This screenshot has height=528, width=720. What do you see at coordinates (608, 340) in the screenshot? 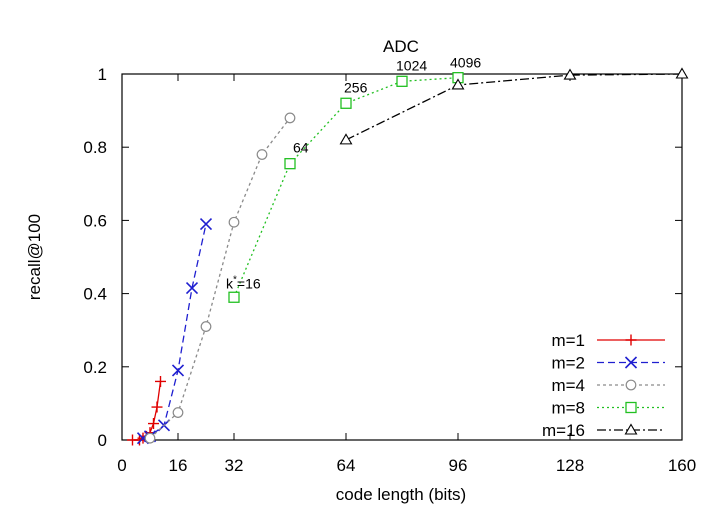
I see `legend-item-m-1: m=1` at bounding box center [608, 340].